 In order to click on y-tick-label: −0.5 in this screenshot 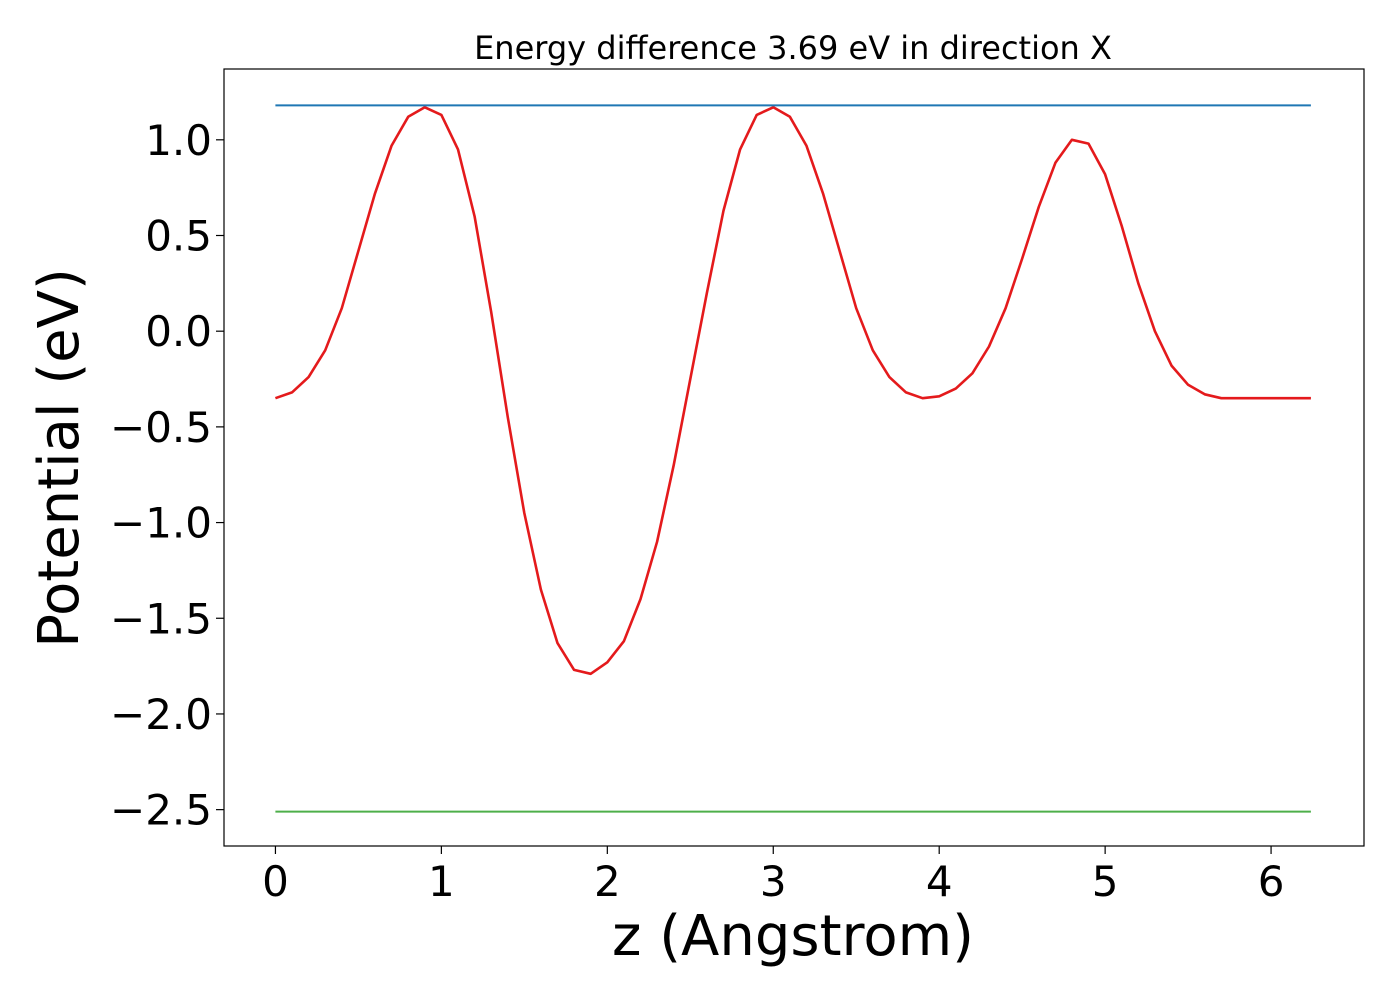, I will do `click(161, 427)`.